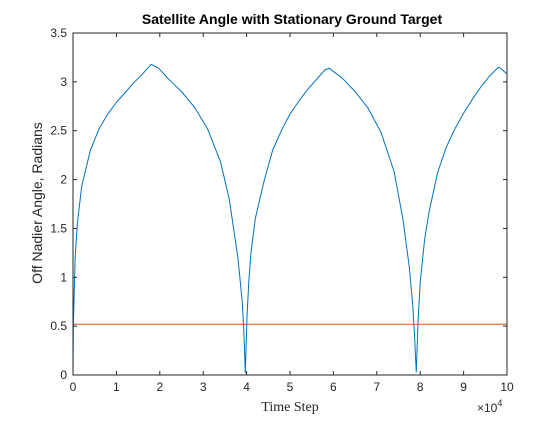 This screenshot has width=560, height=425. I want to click on y-tick-label: 3, so click(63, 82).